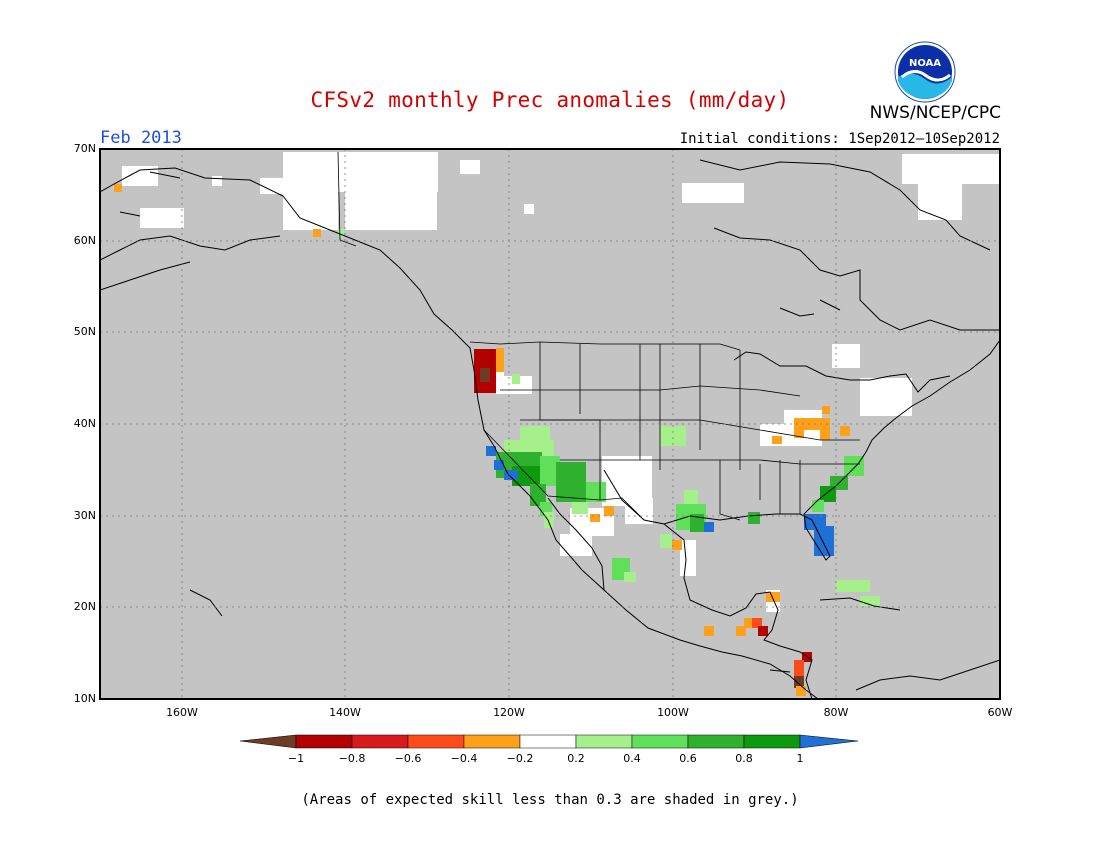 This screenshot has height=850, width=1100. I want to click on lon-label: 160W, so click(182, 712).